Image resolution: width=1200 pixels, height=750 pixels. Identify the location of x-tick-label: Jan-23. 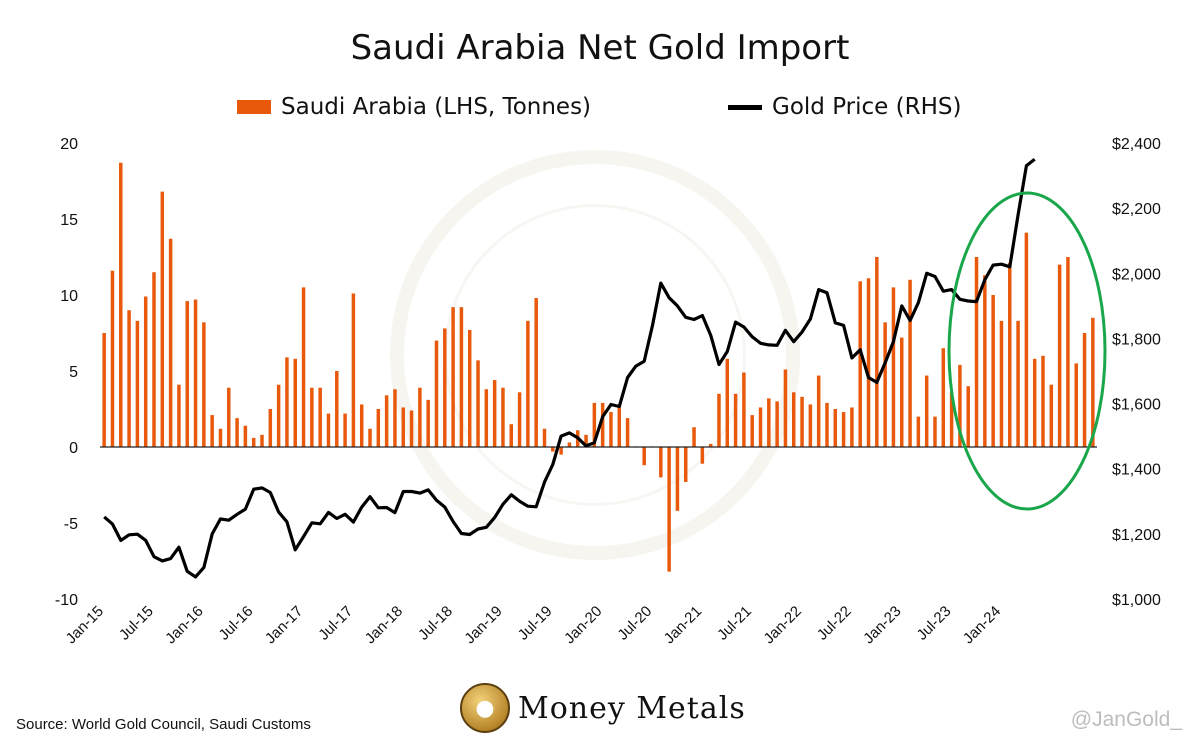
(882, 625).